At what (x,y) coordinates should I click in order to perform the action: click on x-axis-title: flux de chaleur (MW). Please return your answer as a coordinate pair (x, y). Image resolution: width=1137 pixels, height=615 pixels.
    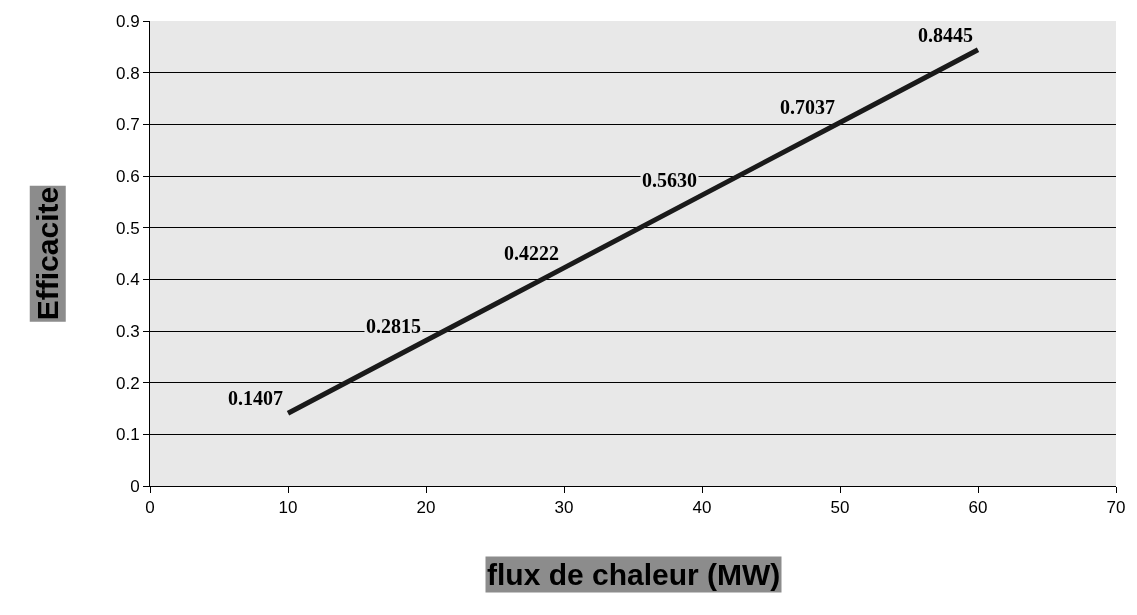
    Looking at the image, I should click on (634, 574).